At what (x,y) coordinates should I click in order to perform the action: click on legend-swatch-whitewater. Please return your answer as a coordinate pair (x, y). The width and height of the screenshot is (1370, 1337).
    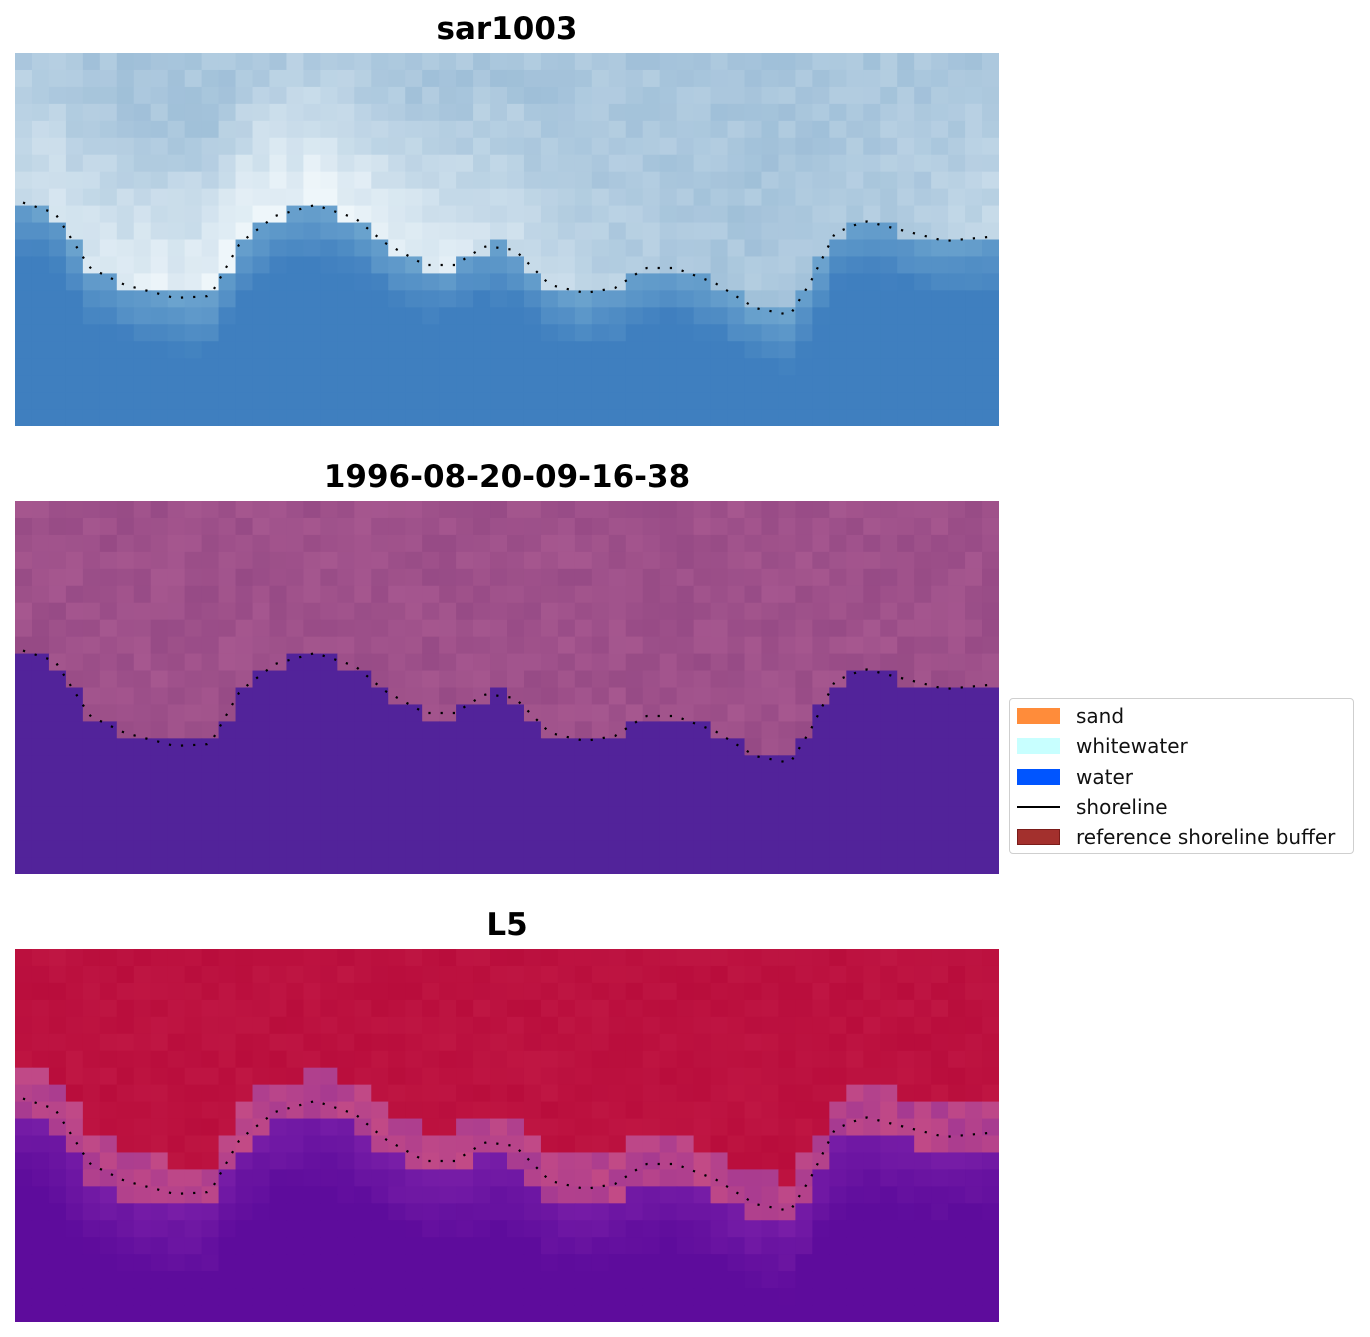
    Looking at the image, I should click on (1038, 746).